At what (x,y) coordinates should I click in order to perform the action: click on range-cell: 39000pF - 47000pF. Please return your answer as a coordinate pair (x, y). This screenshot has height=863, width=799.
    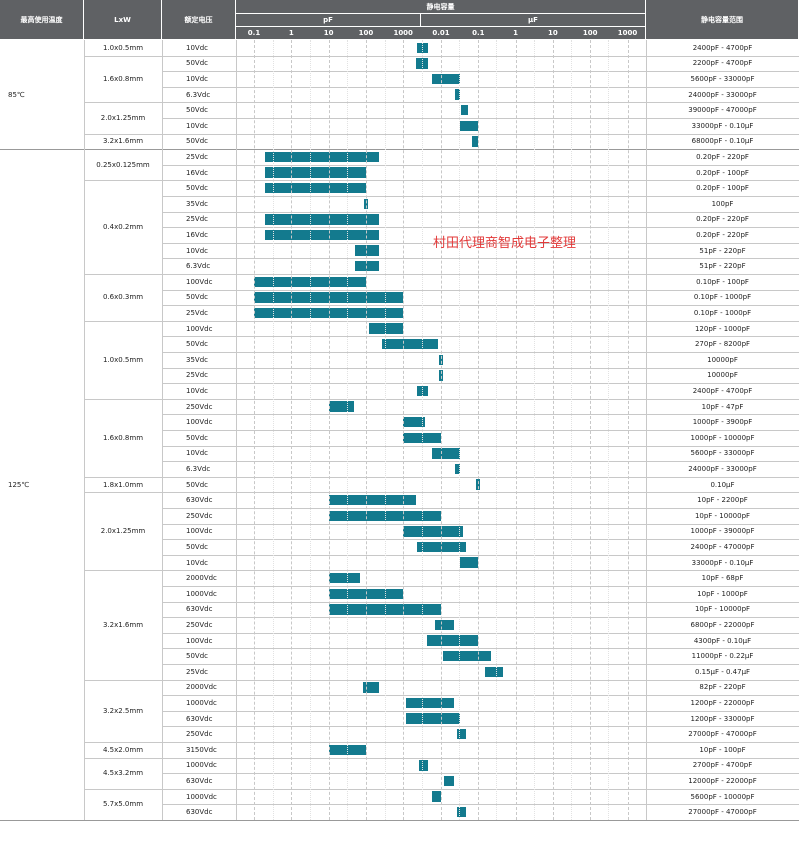
    Looking at the image, I should click on (722, 110).